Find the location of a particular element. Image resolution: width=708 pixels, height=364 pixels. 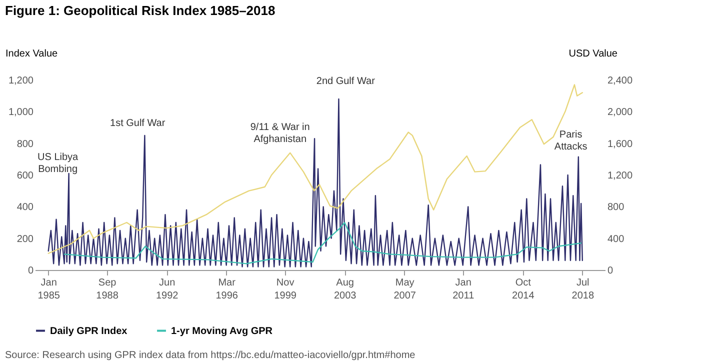

annotation: 1st Gulf War is located at coordinates (138, 123).